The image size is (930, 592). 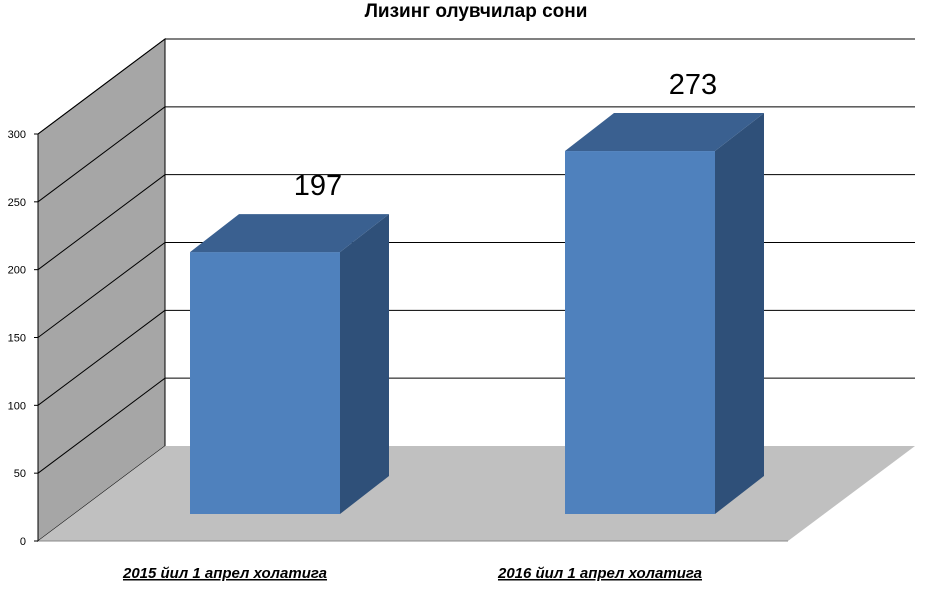 What do you see at coordinates (505, 135) in the screenshot?
I see `data-labels: 197 273` at bounding box center [505, 135].